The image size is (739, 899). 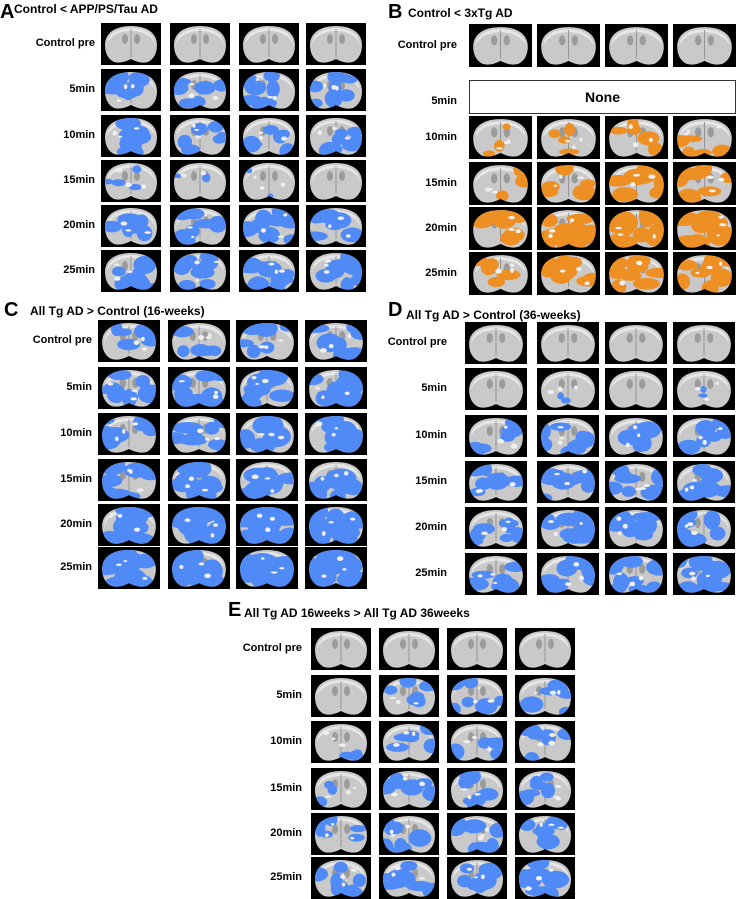 I want to click on row-label: Control pre, so click(x=427, y=44).